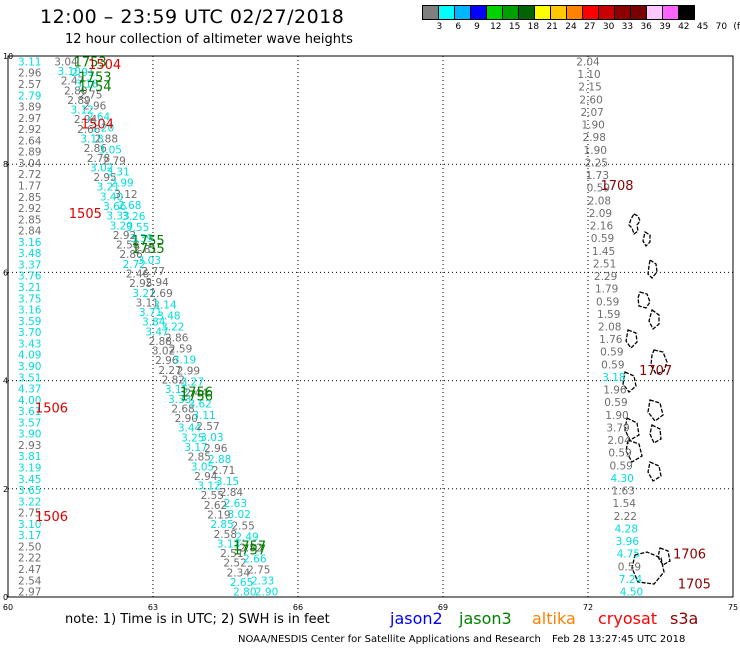 The width and height of the screenshot is (740, 650). Describe the element at coordinates (617, 428) in the screenshot. I see `swh-value: 3.79` at that location.